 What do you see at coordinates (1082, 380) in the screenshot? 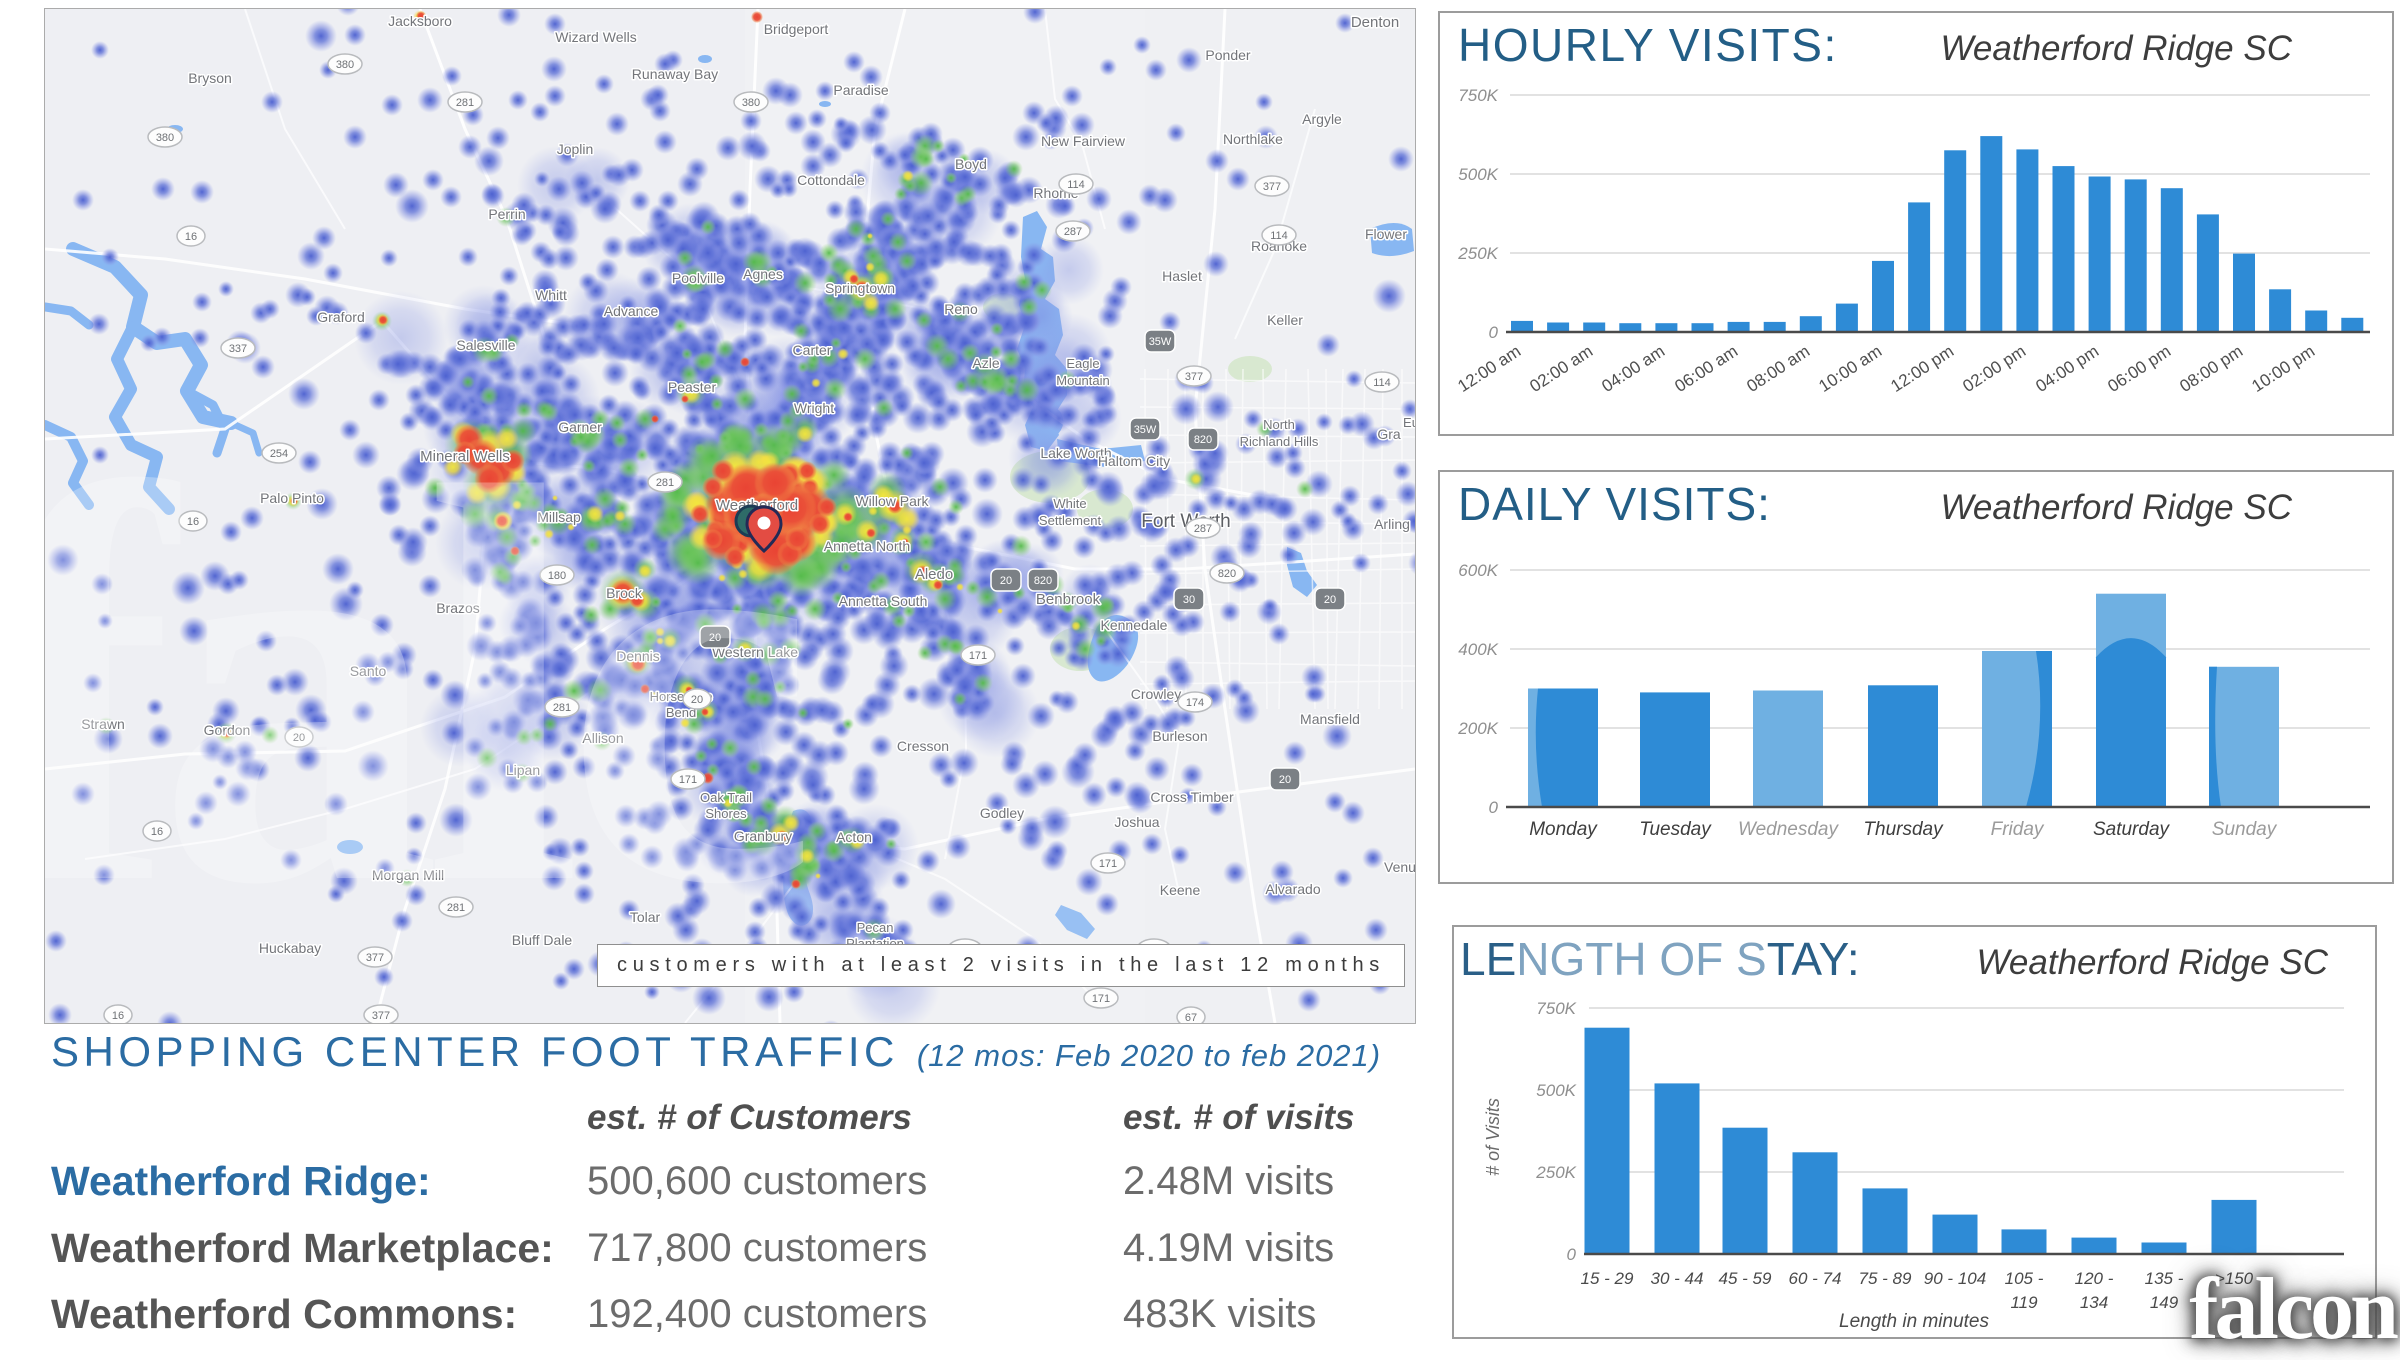
I see `svg-text: Mountain` at bounding box center [1082, 380].